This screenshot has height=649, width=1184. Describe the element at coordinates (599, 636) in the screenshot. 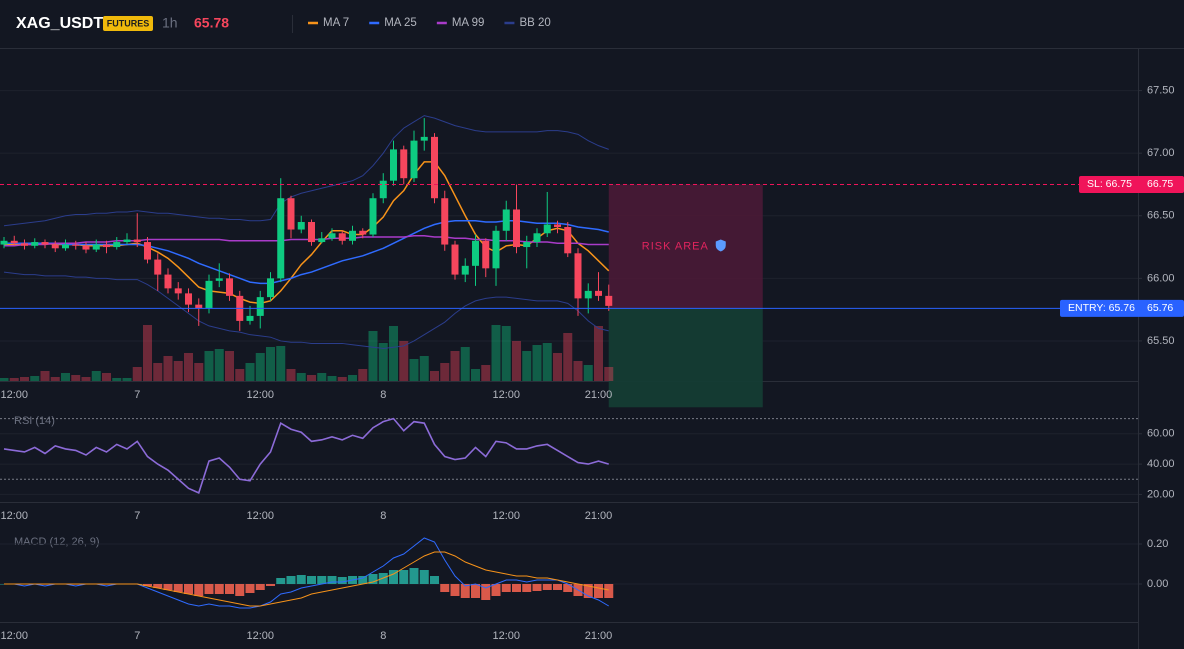

I see `x-tick-label: 21:00` at that location.